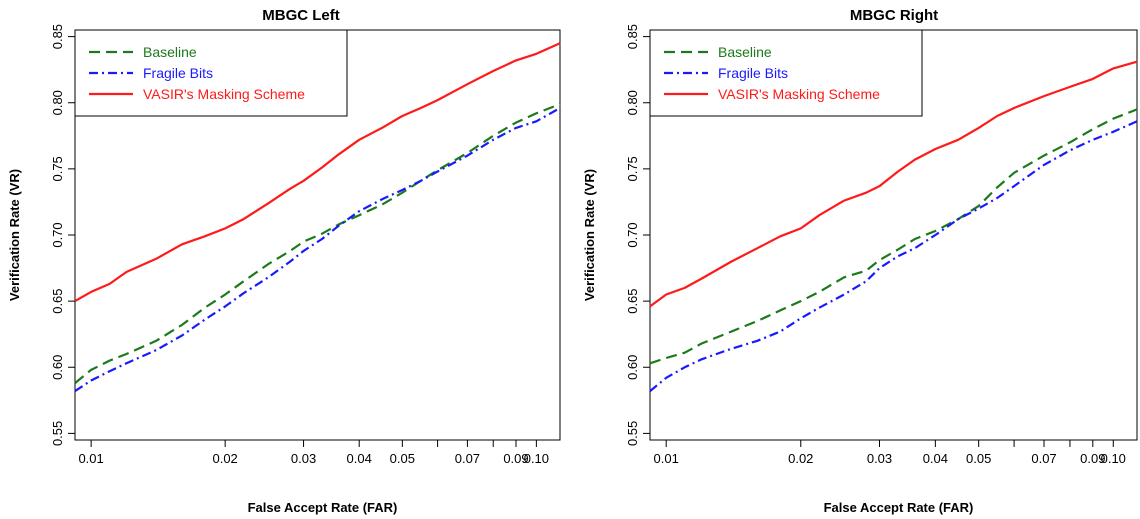 The height and width of the screenshot is (519, 1140). Describe the element at coordinates (894, 15) in the screenshot. I see `chart-title: MBGC Right` at that location.